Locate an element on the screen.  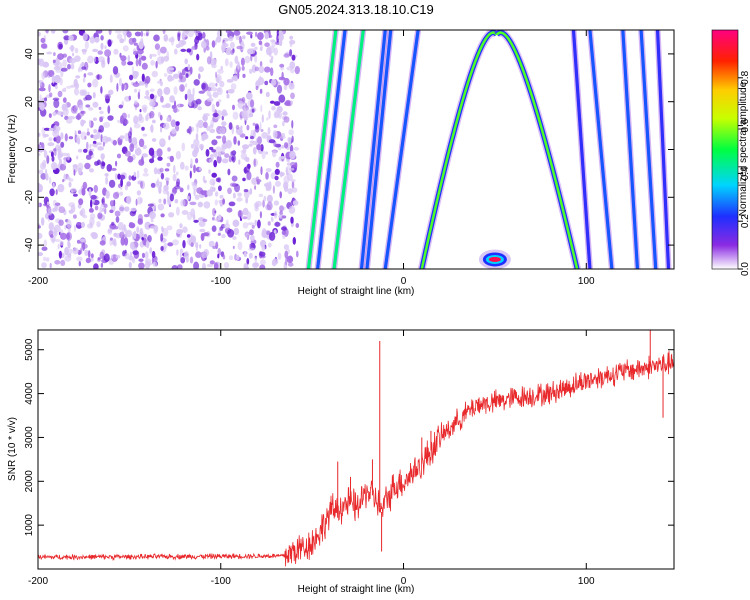
snr-y-tick-label: 1000 is located at coordinates (29, 525).